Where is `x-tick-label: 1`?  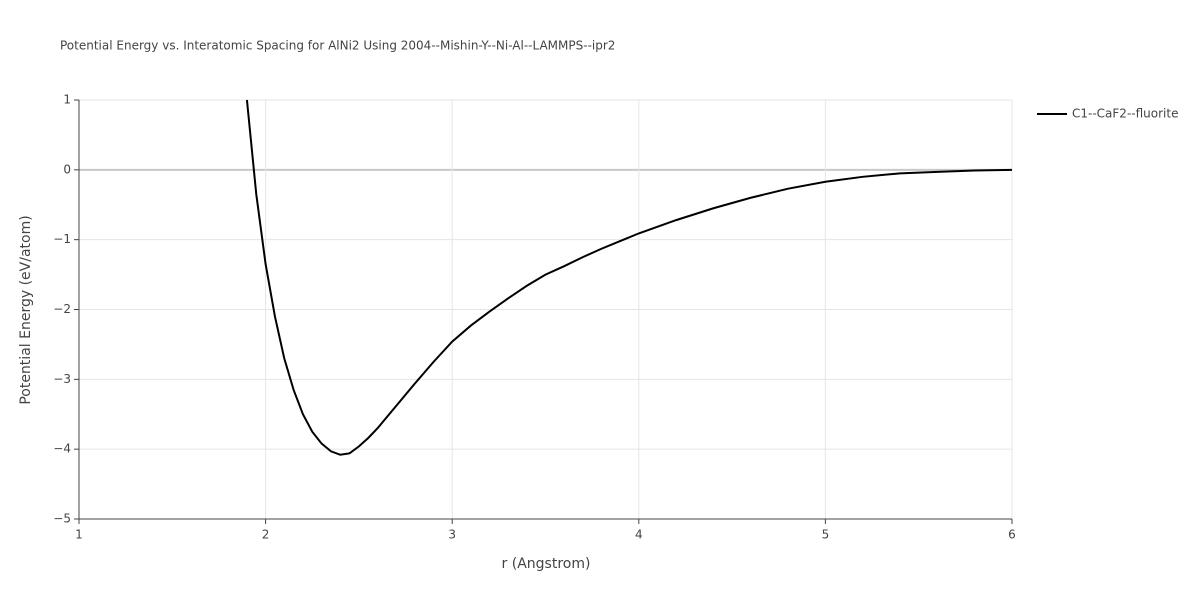 x-tick-label: 1 is located at coordinates (79, 535).